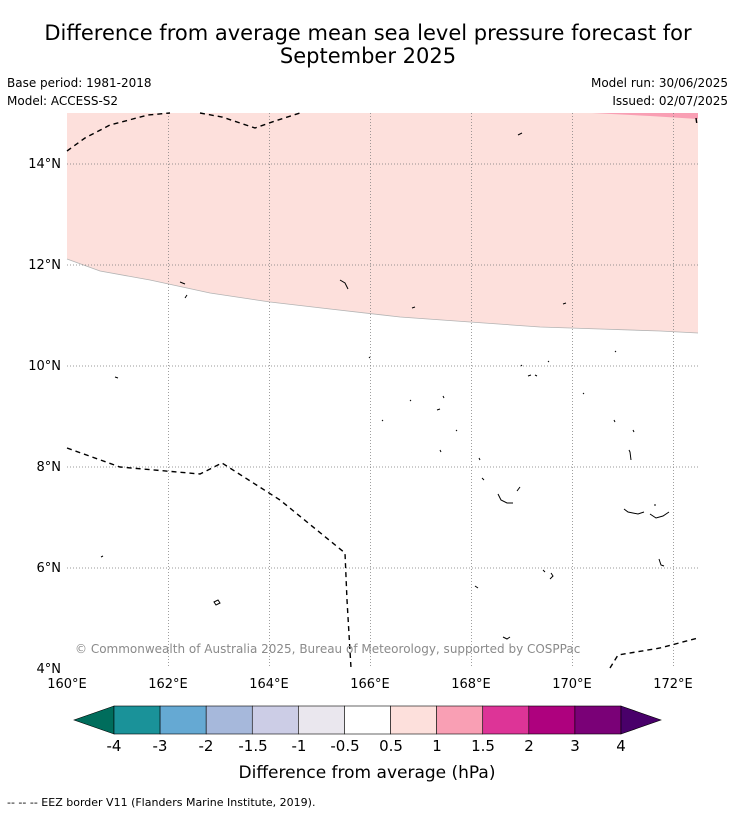  What do you see at coordinates (209, 558) in the screenshot?
I see `eez-border-south` at bounding box center [209, 558].